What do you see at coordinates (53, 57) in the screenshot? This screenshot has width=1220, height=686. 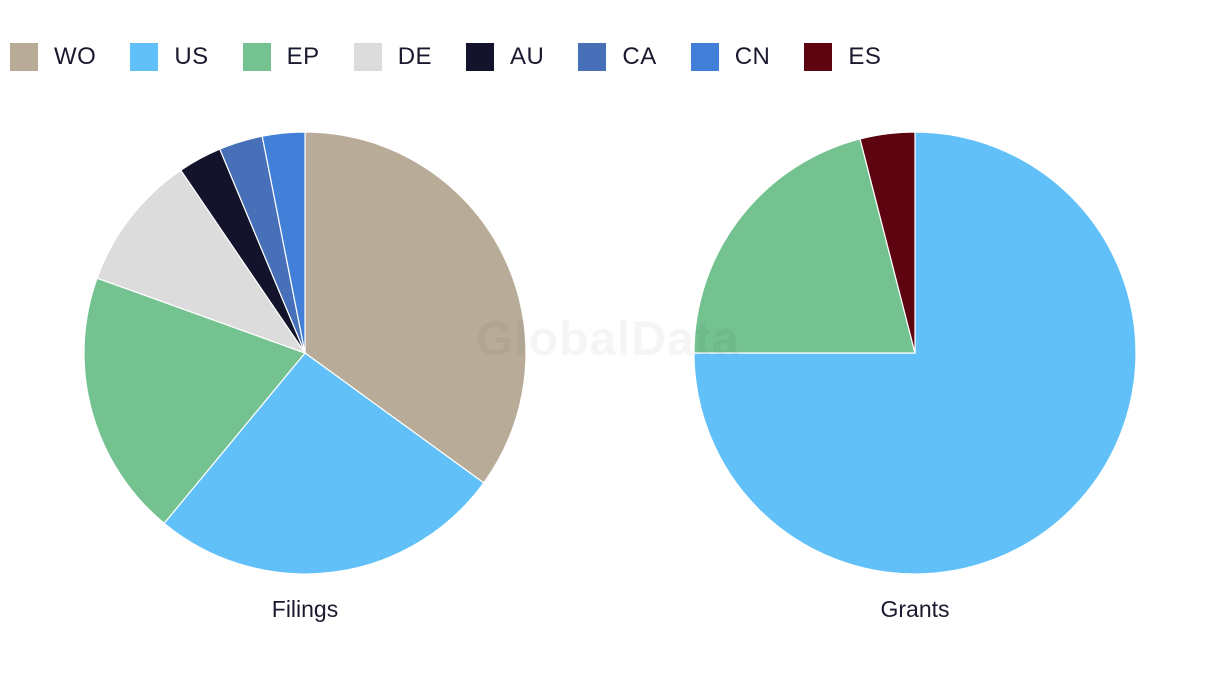 I see `legend-item-wo: WO` at bounding box center [53, 57].